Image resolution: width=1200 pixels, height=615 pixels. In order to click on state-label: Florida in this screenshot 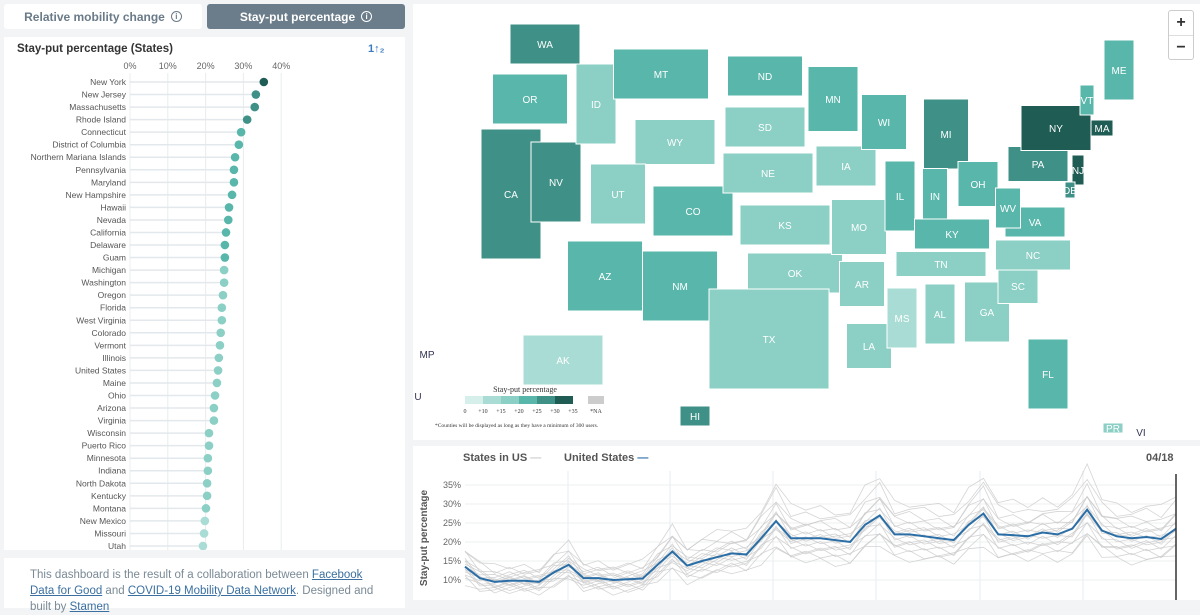, I will do `click(113, 308)`.